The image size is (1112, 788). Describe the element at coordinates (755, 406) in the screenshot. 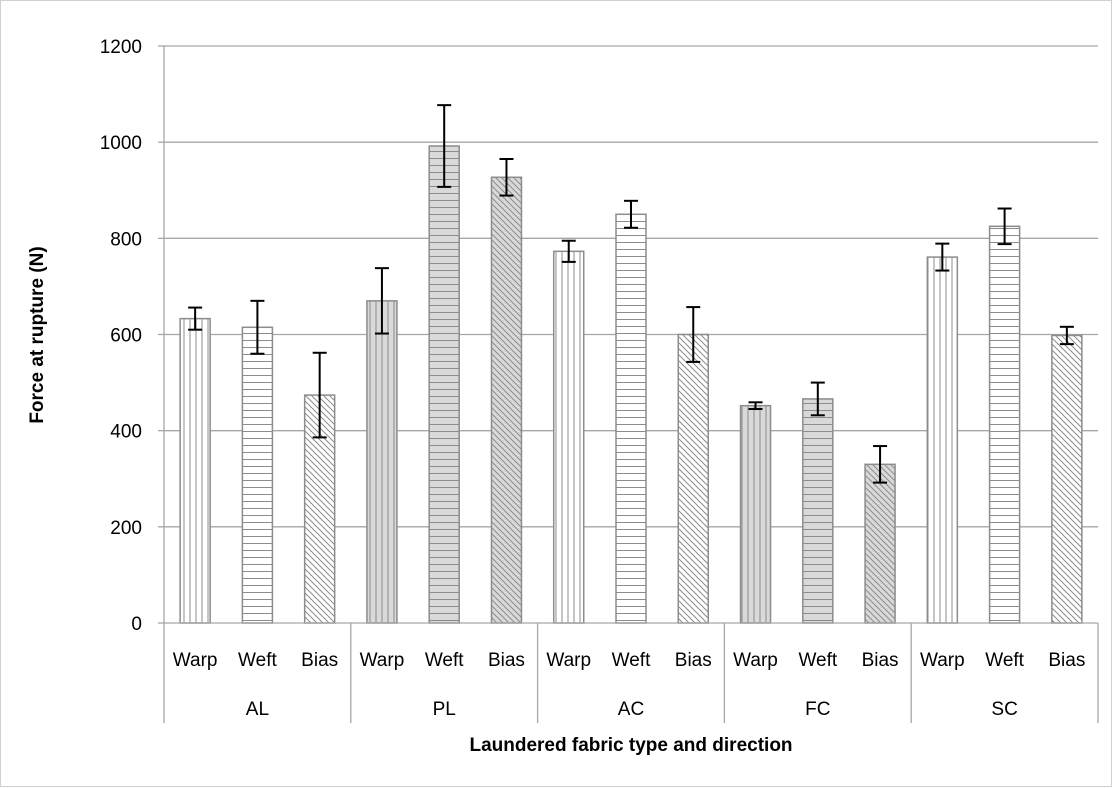

I see `error-bar-fc-warp` at that location.